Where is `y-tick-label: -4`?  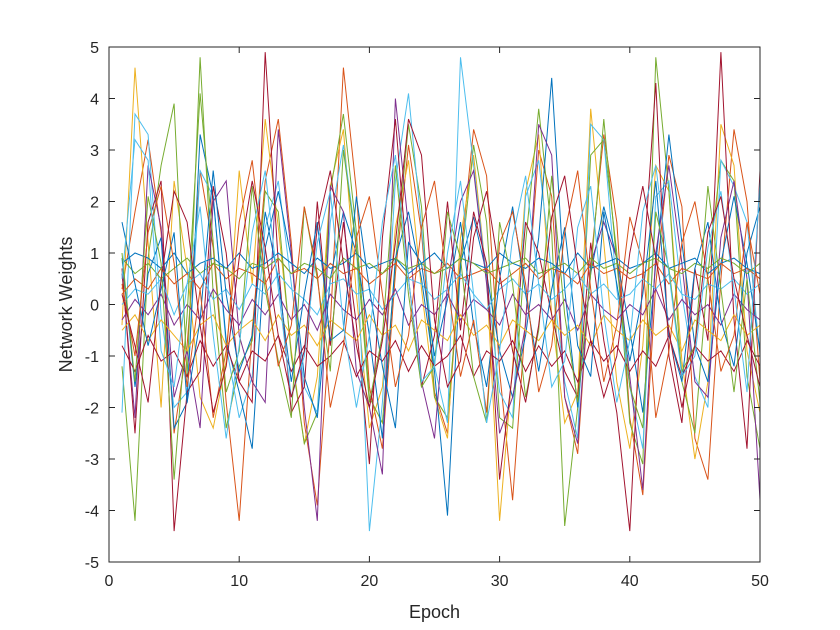 y-tick-label: -4 is located at coordinates (92, 512).